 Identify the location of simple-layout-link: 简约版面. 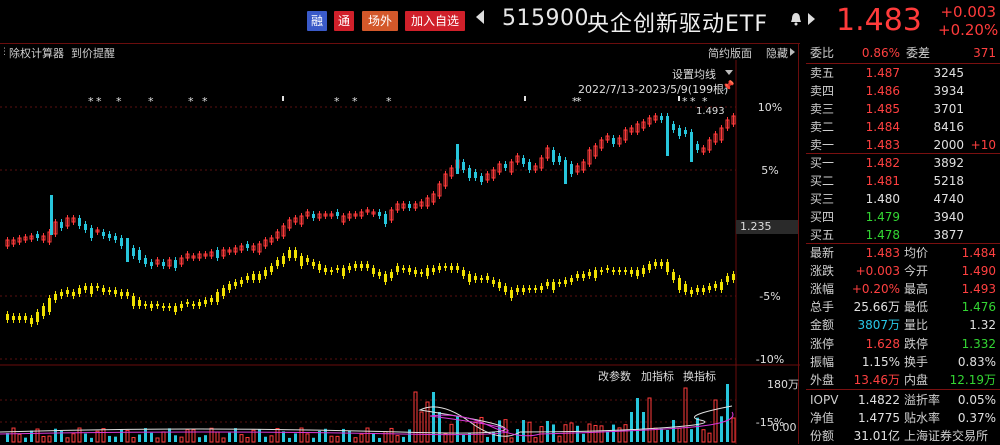
(730, 53).